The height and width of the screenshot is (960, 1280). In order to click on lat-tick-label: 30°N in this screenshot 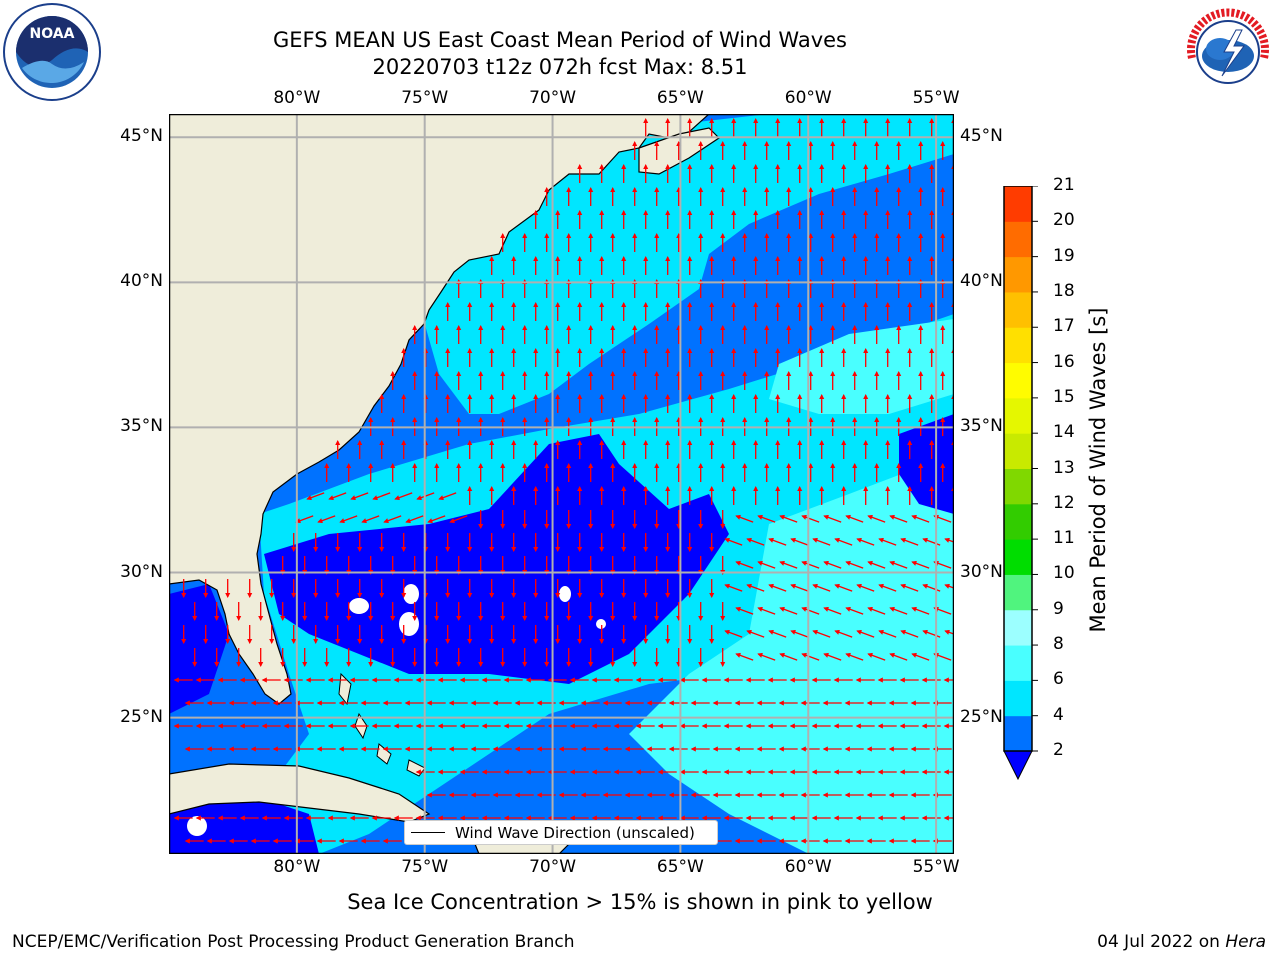, I will do `click(141, 571)`.